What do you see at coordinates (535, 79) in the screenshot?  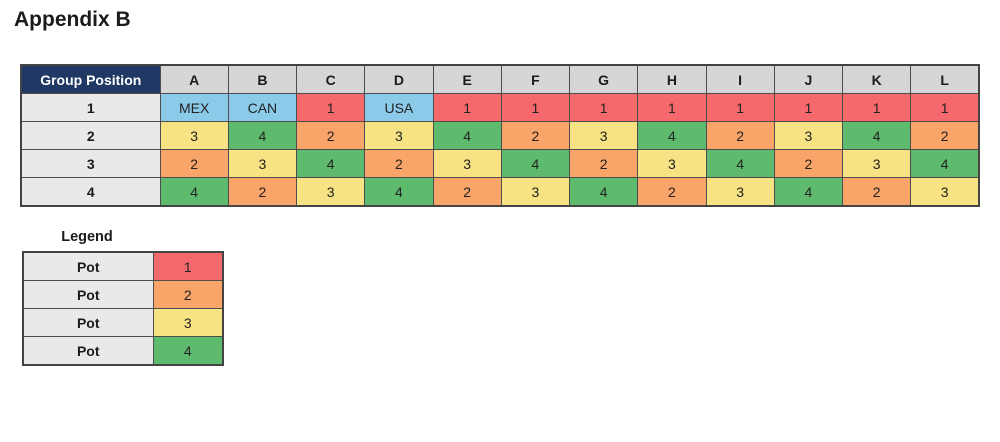 I see `group-header-f: F` at bounding box center [535, 79].